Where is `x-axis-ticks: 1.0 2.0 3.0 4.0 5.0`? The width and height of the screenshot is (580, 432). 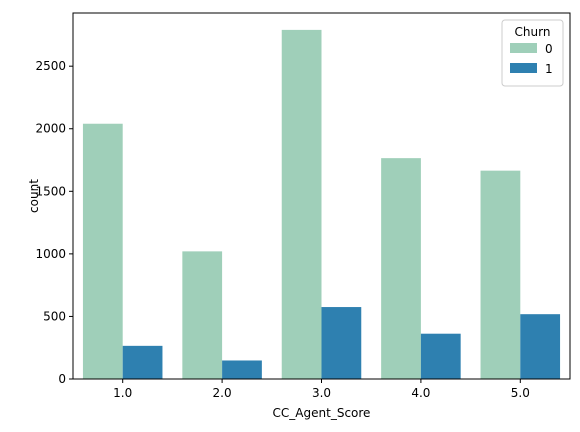
x-axis-ticks: 1.0 2.0 3.0 4.0 5.0 is located at coordinates (321, 389).